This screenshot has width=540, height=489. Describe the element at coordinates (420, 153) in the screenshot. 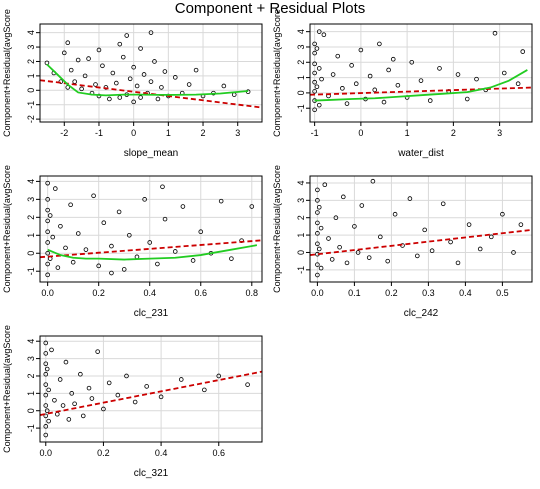

I see `x-axis-label: water_dist` at that location.